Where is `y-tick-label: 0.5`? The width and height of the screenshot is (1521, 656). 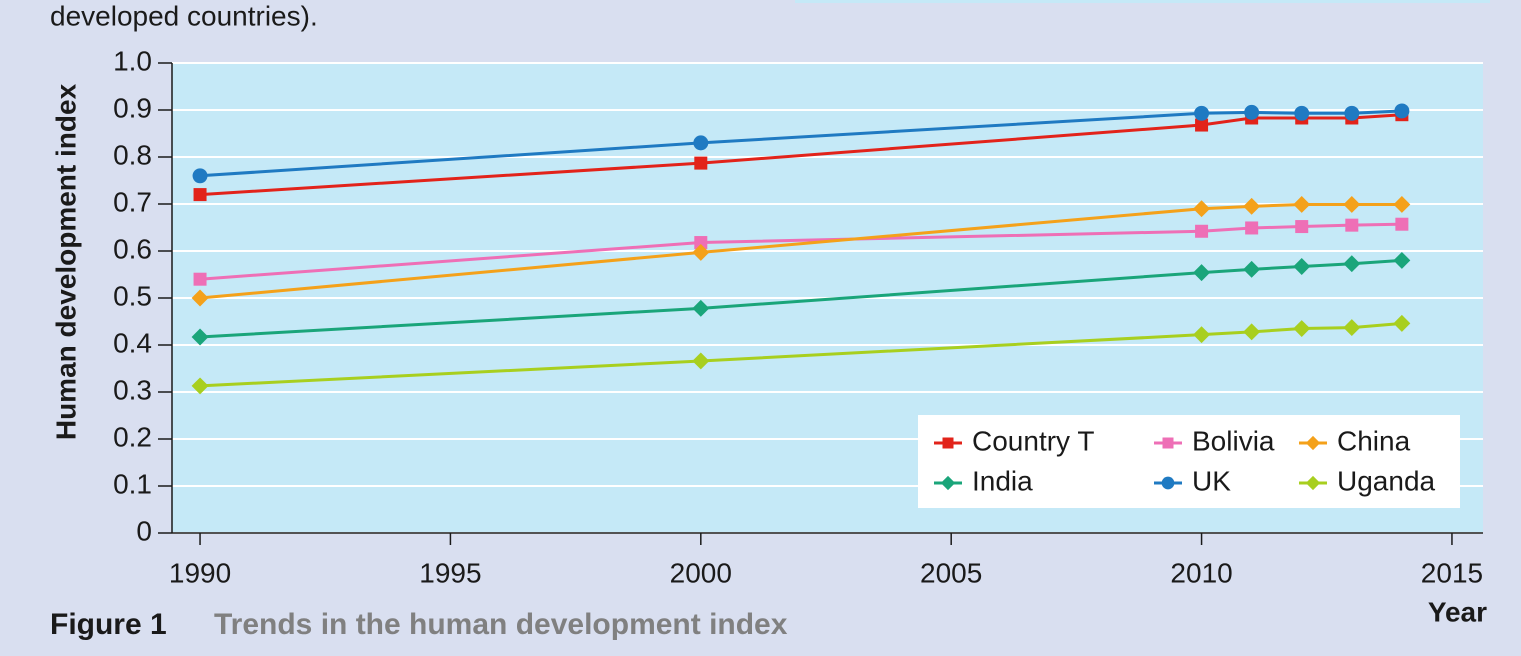
y-tick-label: 0.5 is located at coordinates (132, 295).